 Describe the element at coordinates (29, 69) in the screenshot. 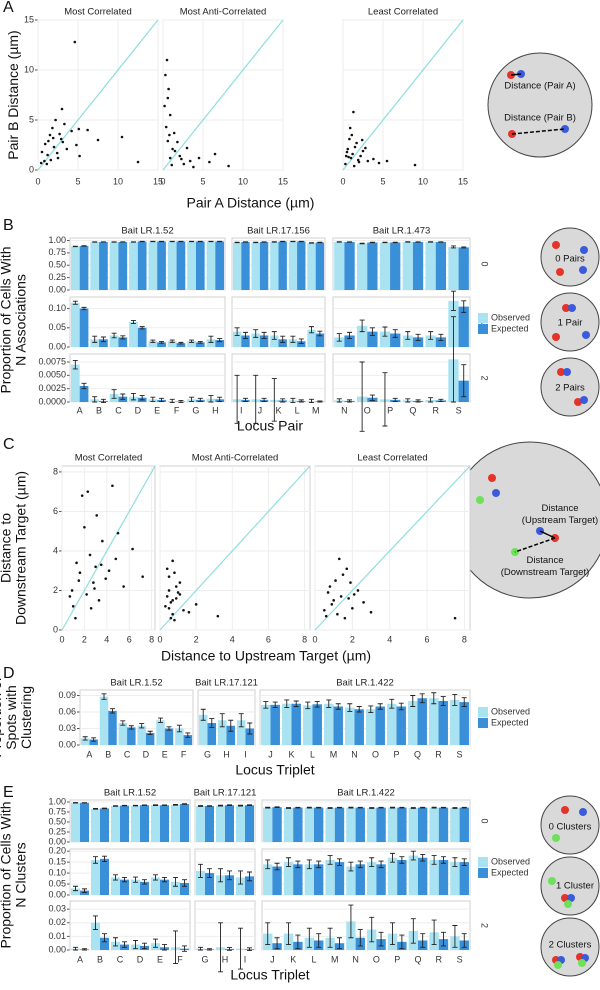

I see `y-tick-label: 10` at that location.